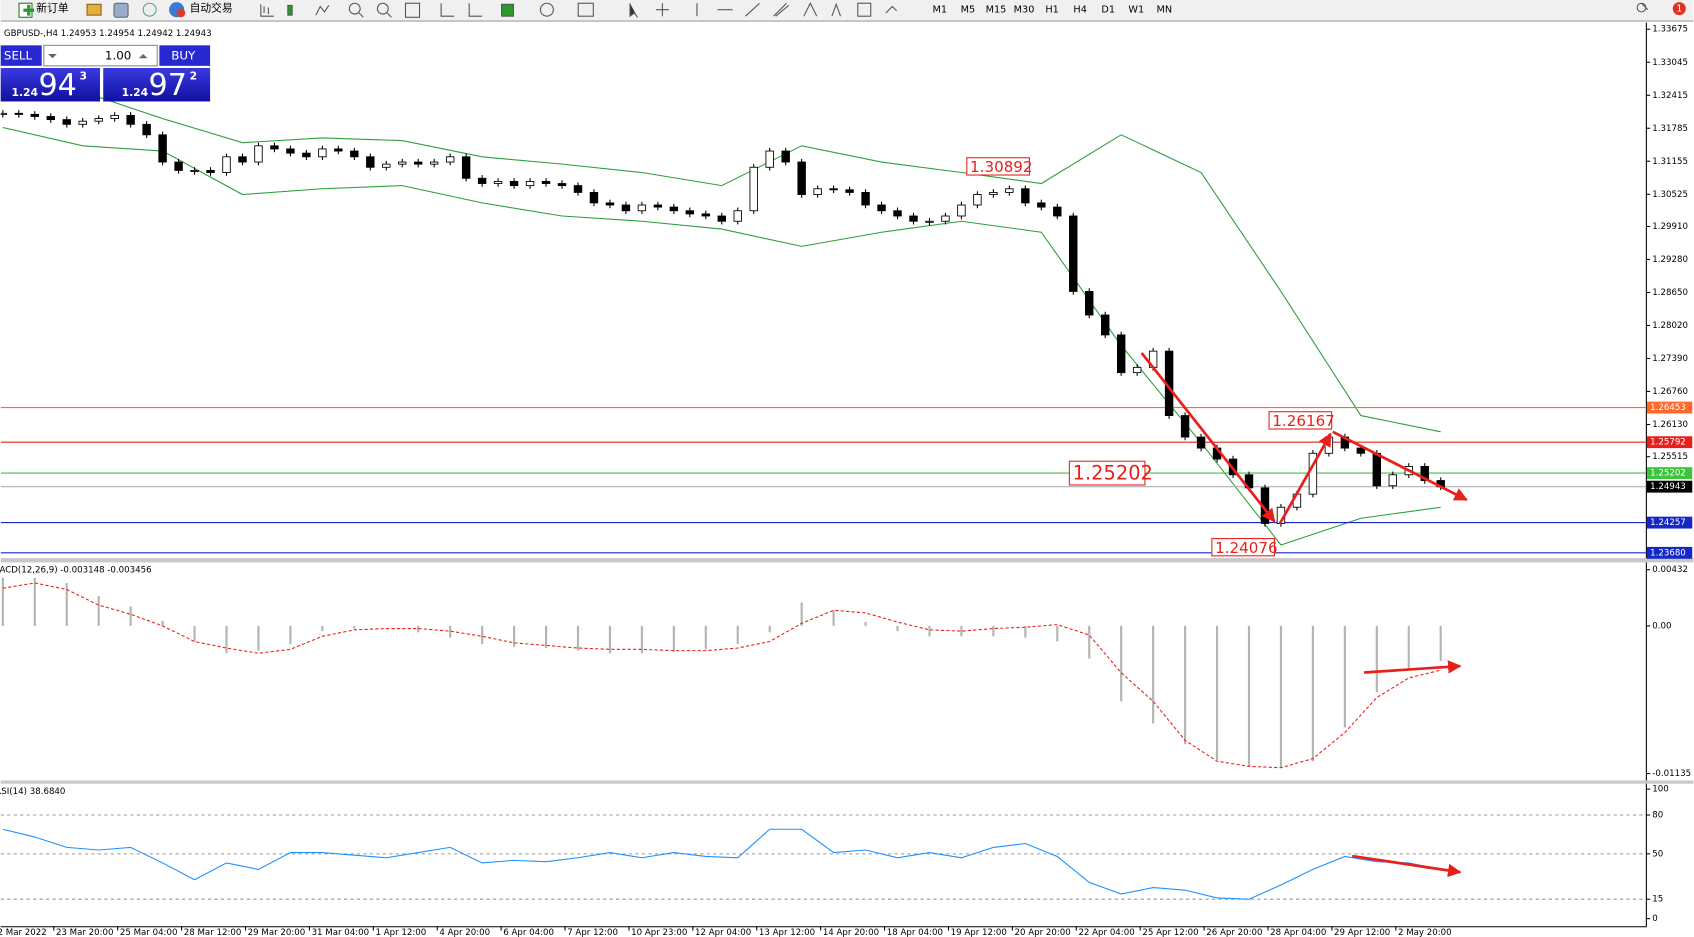  What do you see at coordinates (118, 56) in the screenshot?
I see `lot-value: 1.00` at bounding box center [118, 56].